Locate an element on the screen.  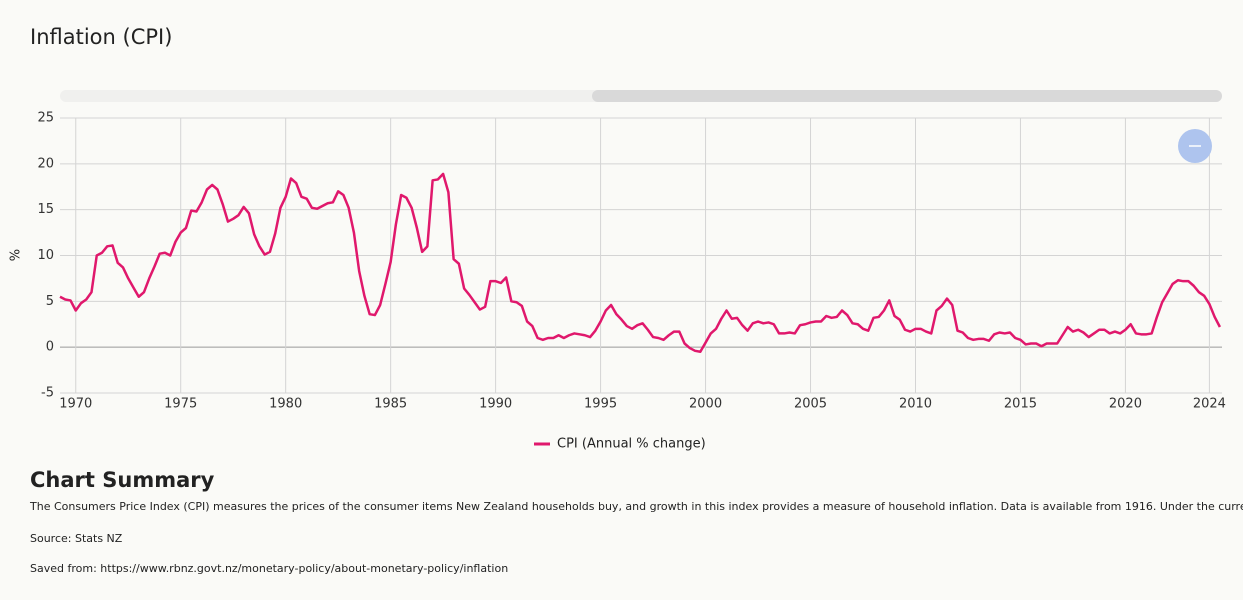
source: Source: Stats NZ is located at coordinates (76, 538).